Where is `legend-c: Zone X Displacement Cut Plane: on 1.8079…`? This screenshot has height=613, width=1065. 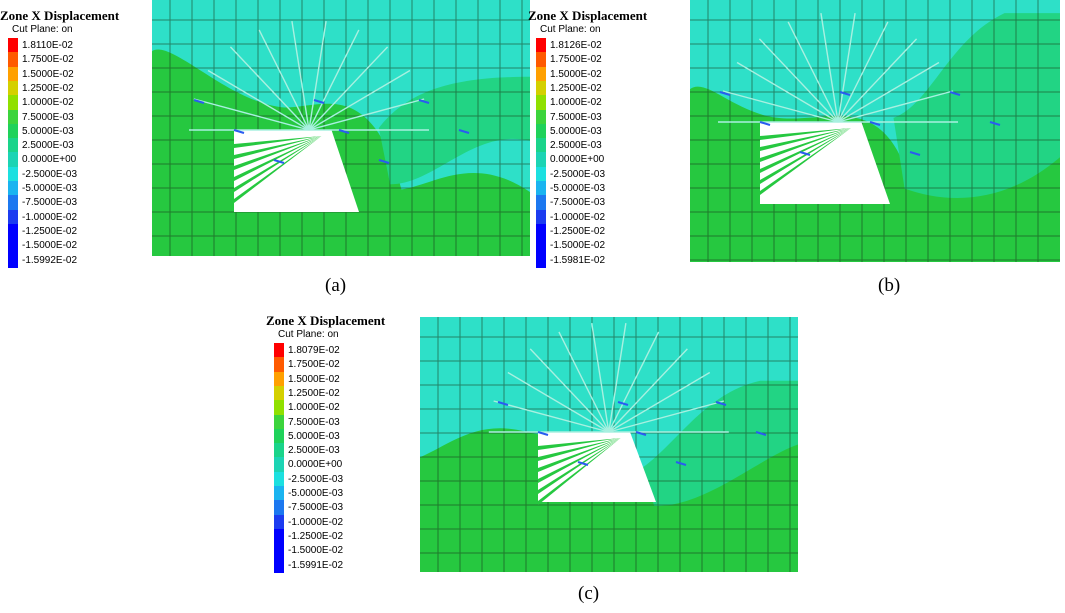
legend-c: Zone X Displacement Cut Plane: on 1.8079… is located at coordinates (341, 444).